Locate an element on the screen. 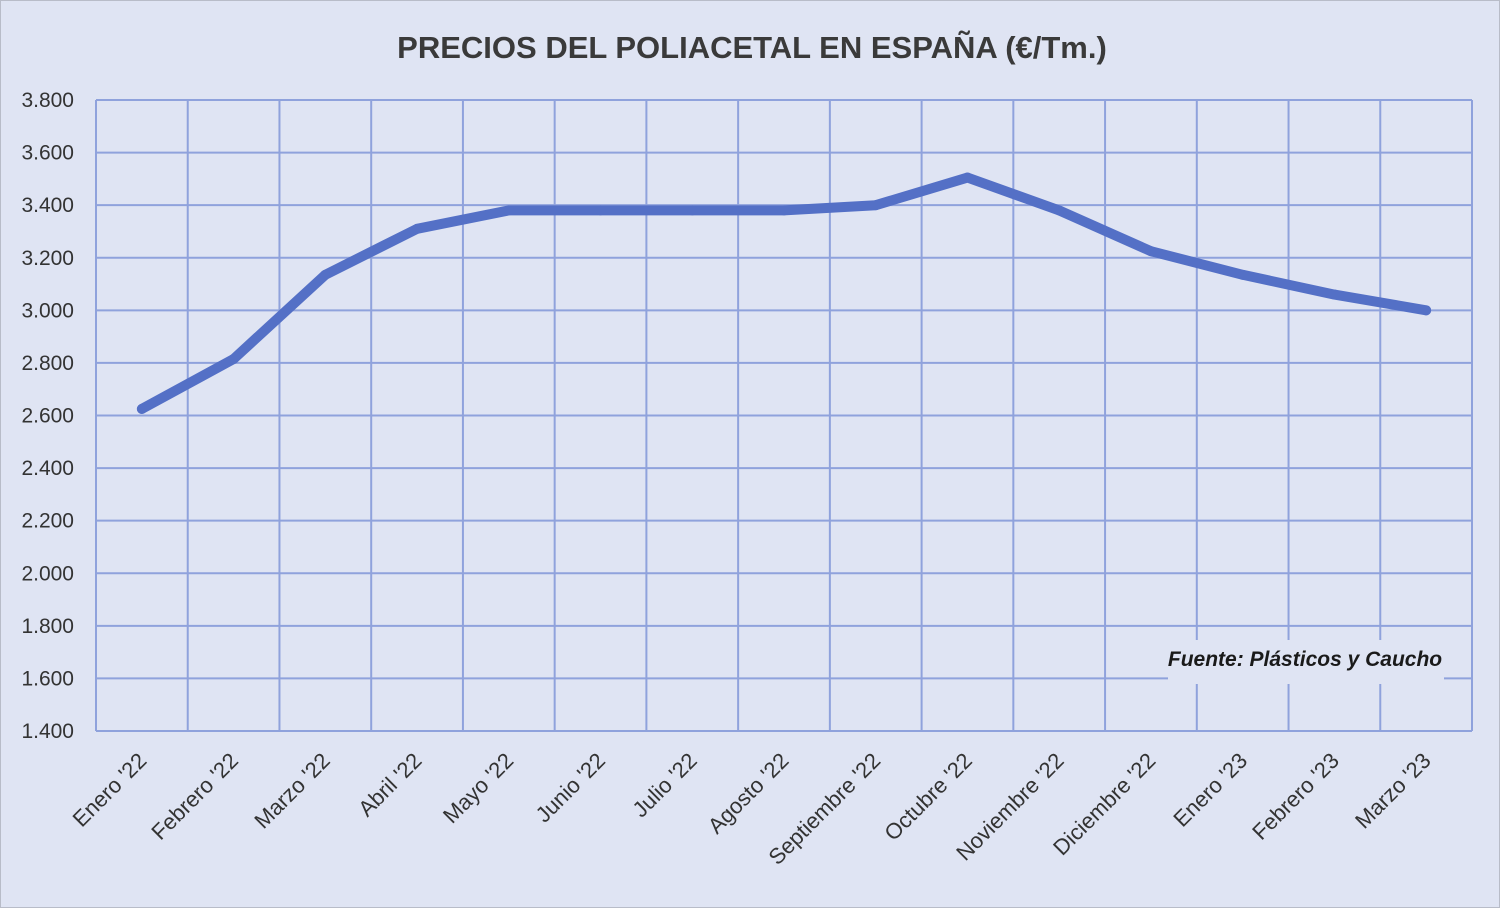 The width and height of the screenshot is (1500, 908). x-tick-label: Enero '22 is located at coordinates (110, 790).